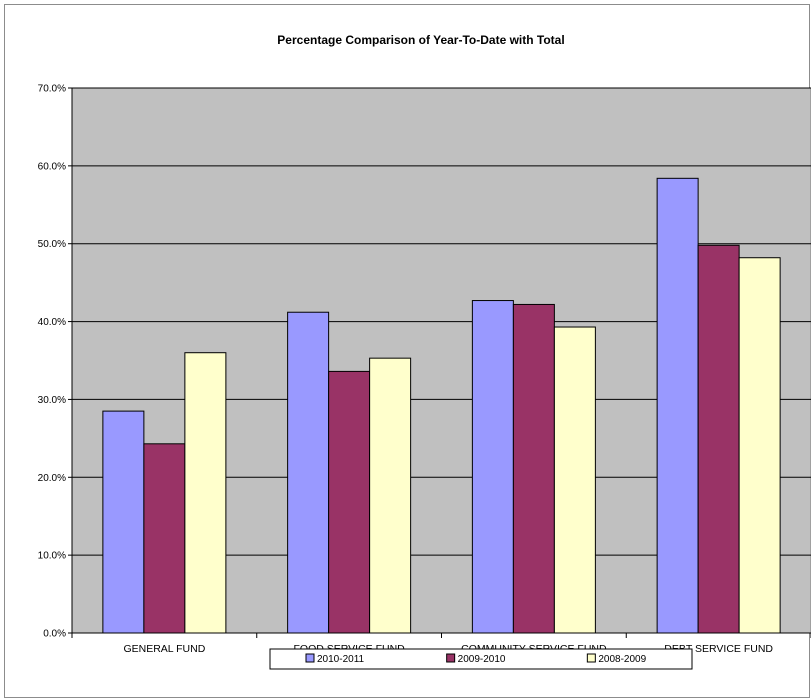 This screenshot has height=700, width=812. Describe the element at coordinates (52, 556) in the screenshot. I see `y-tick-label: 10.0%` at that location.